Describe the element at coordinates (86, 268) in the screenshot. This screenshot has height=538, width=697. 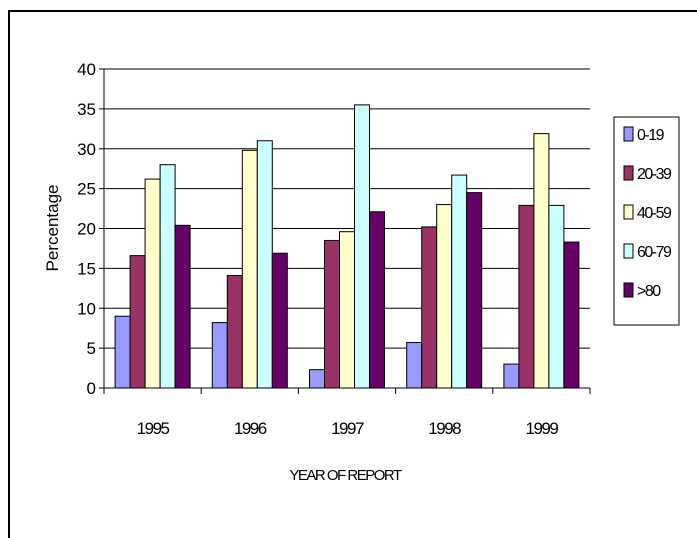
I see `y-tick-label: 15` at that location.